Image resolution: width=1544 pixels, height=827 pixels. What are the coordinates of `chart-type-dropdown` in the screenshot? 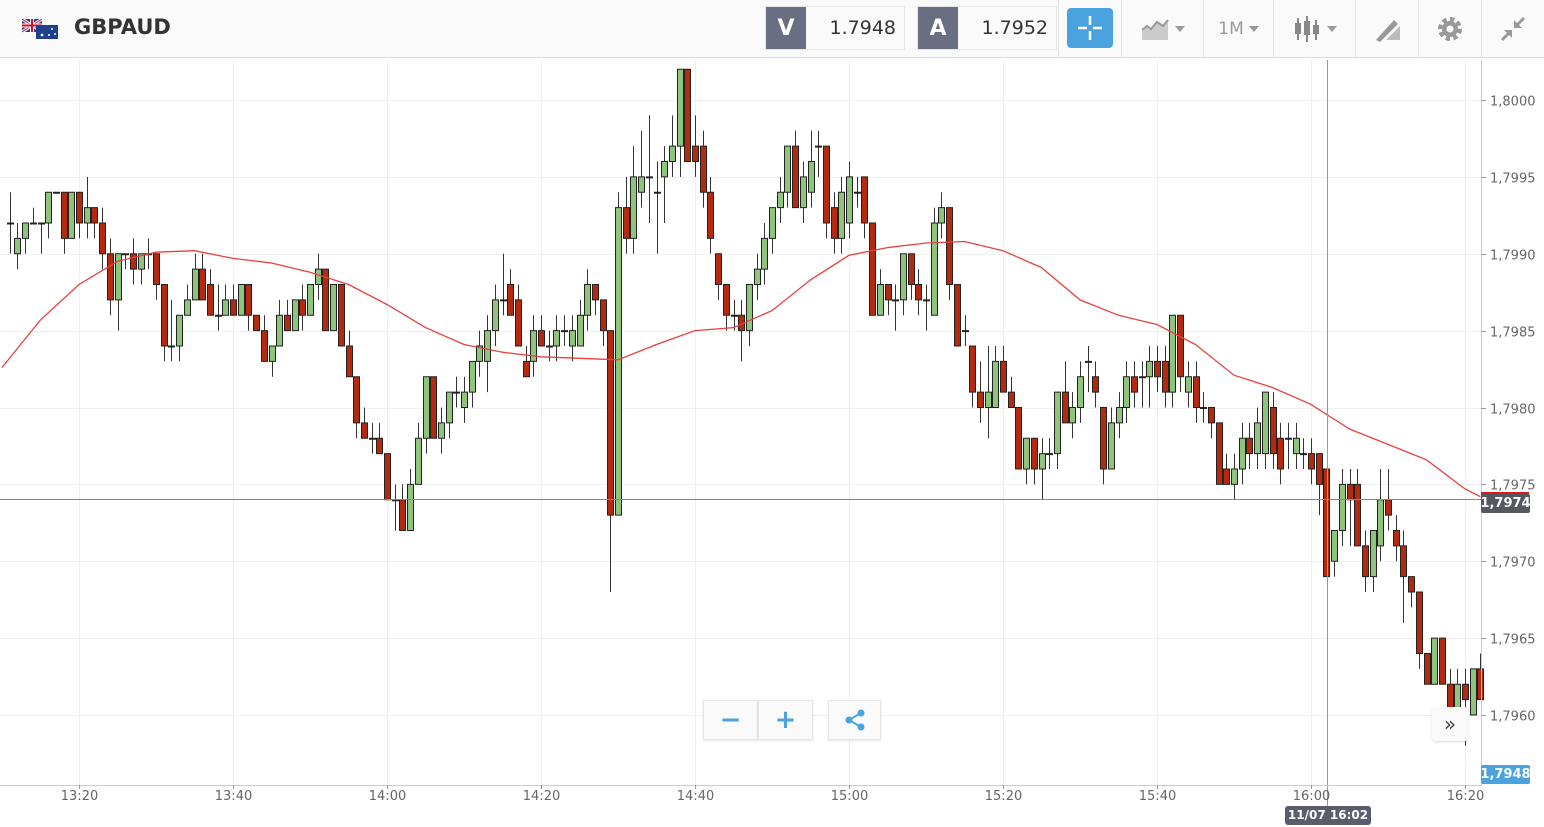 It's located at (1162, 29).